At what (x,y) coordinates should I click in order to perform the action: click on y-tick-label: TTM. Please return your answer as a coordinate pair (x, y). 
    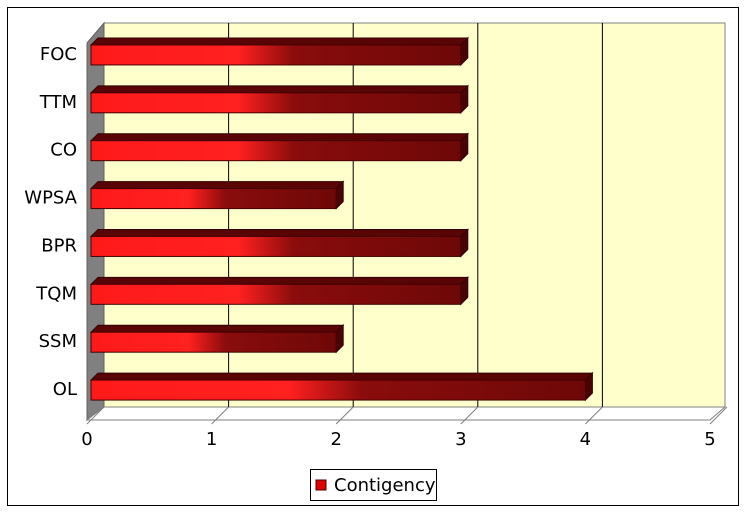
    Looking at the image, I should click on (58, 102).